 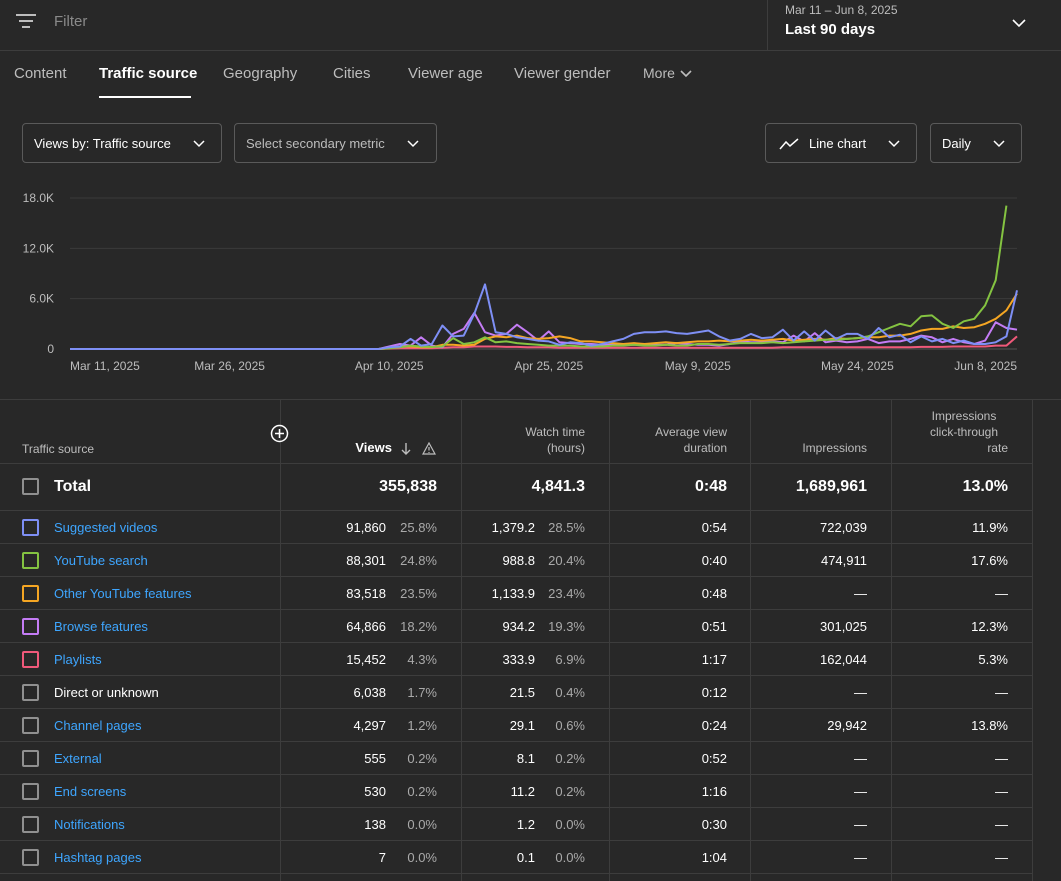 What do you see at coordinates (544, 316) in the screenshot?
I see `series-line-suggested-videos` at bounding box center [544, 316].